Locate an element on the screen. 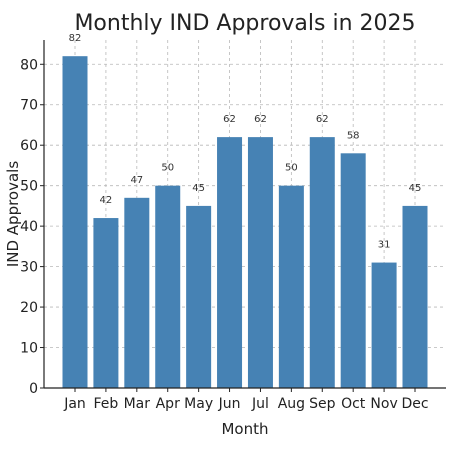  x-tick-label-sep: Sep is located at coordinates (322, 404).